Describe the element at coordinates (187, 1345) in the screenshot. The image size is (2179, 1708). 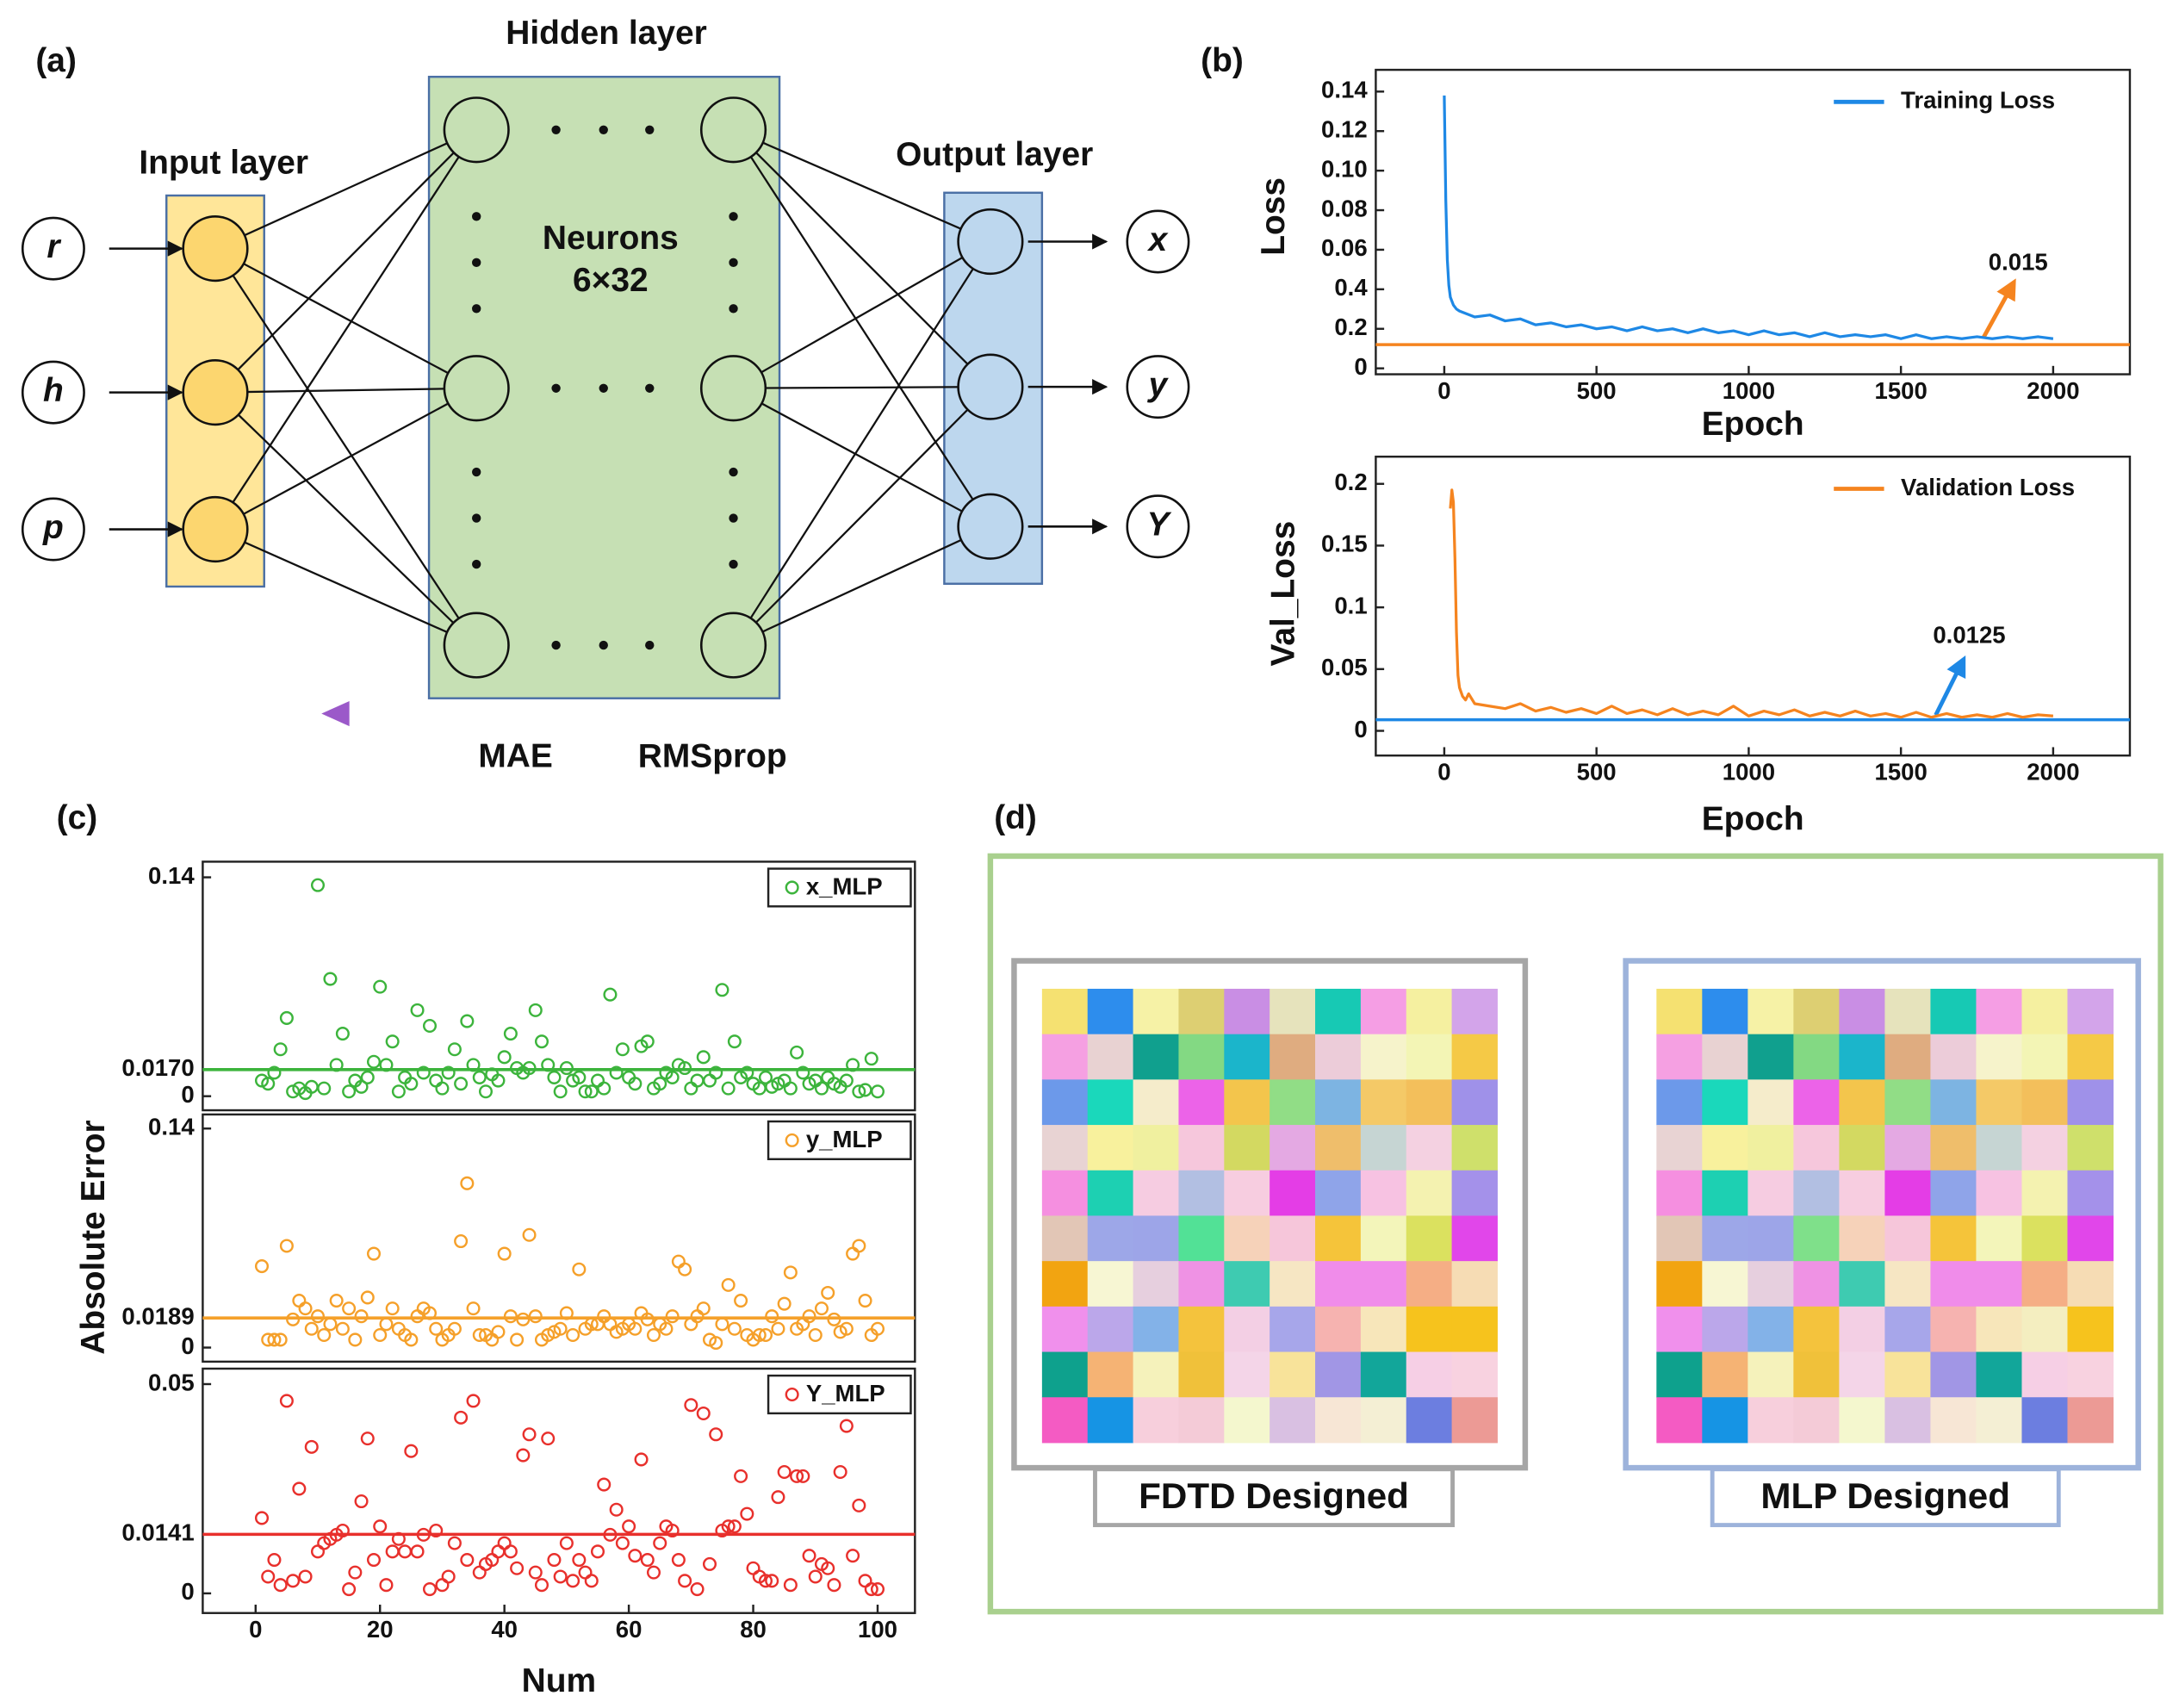
I see `y-tick-label: 0` at that location.